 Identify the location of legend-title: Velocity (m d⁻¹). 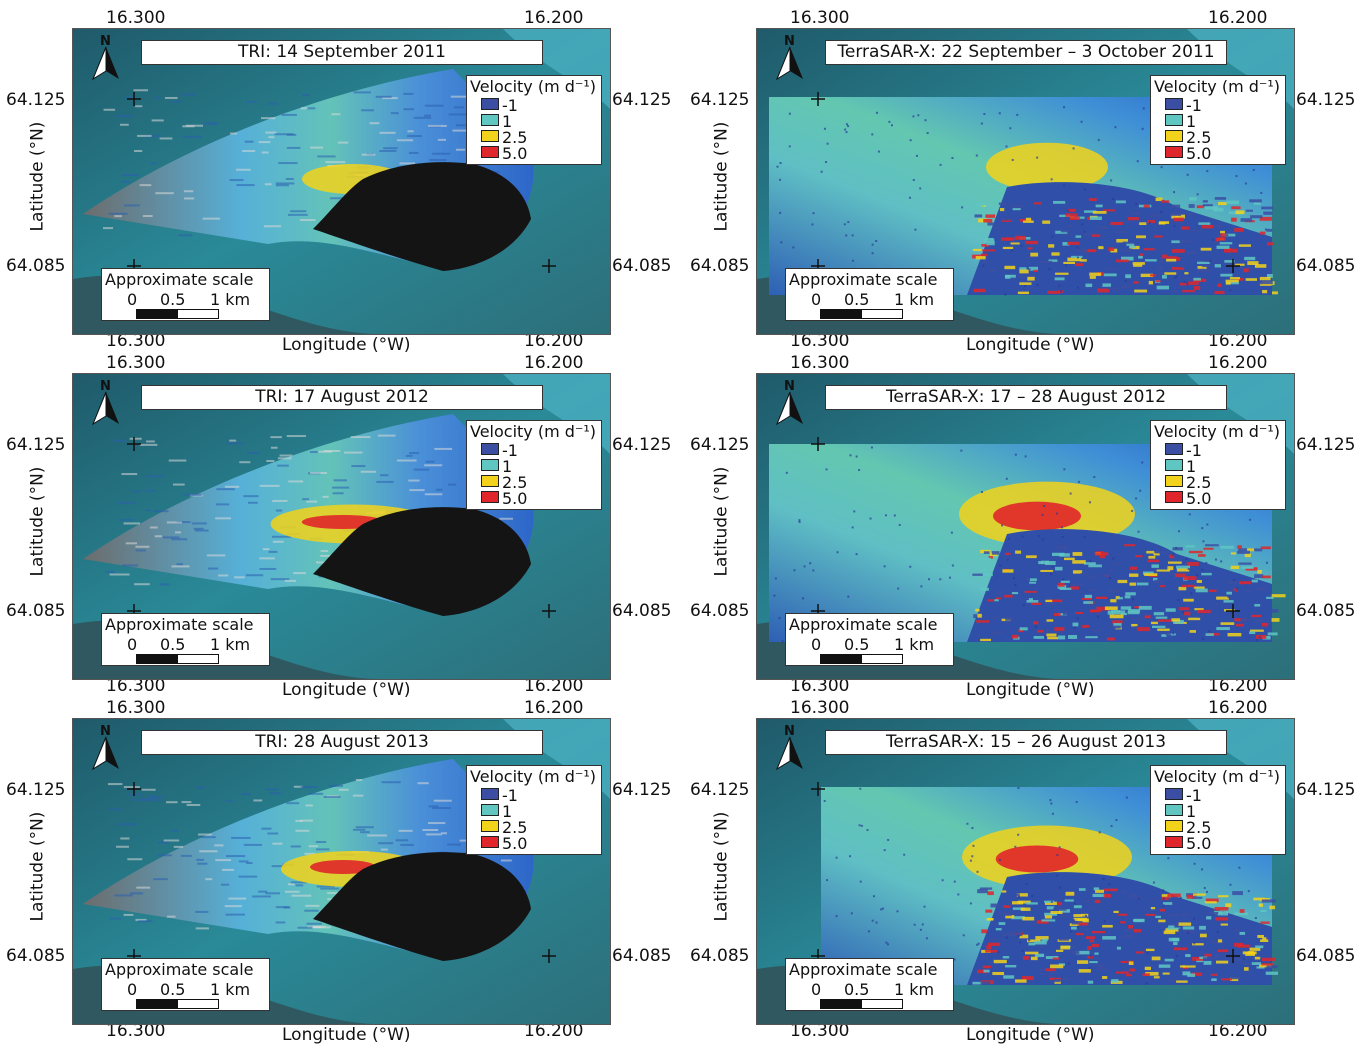
(533, 86).